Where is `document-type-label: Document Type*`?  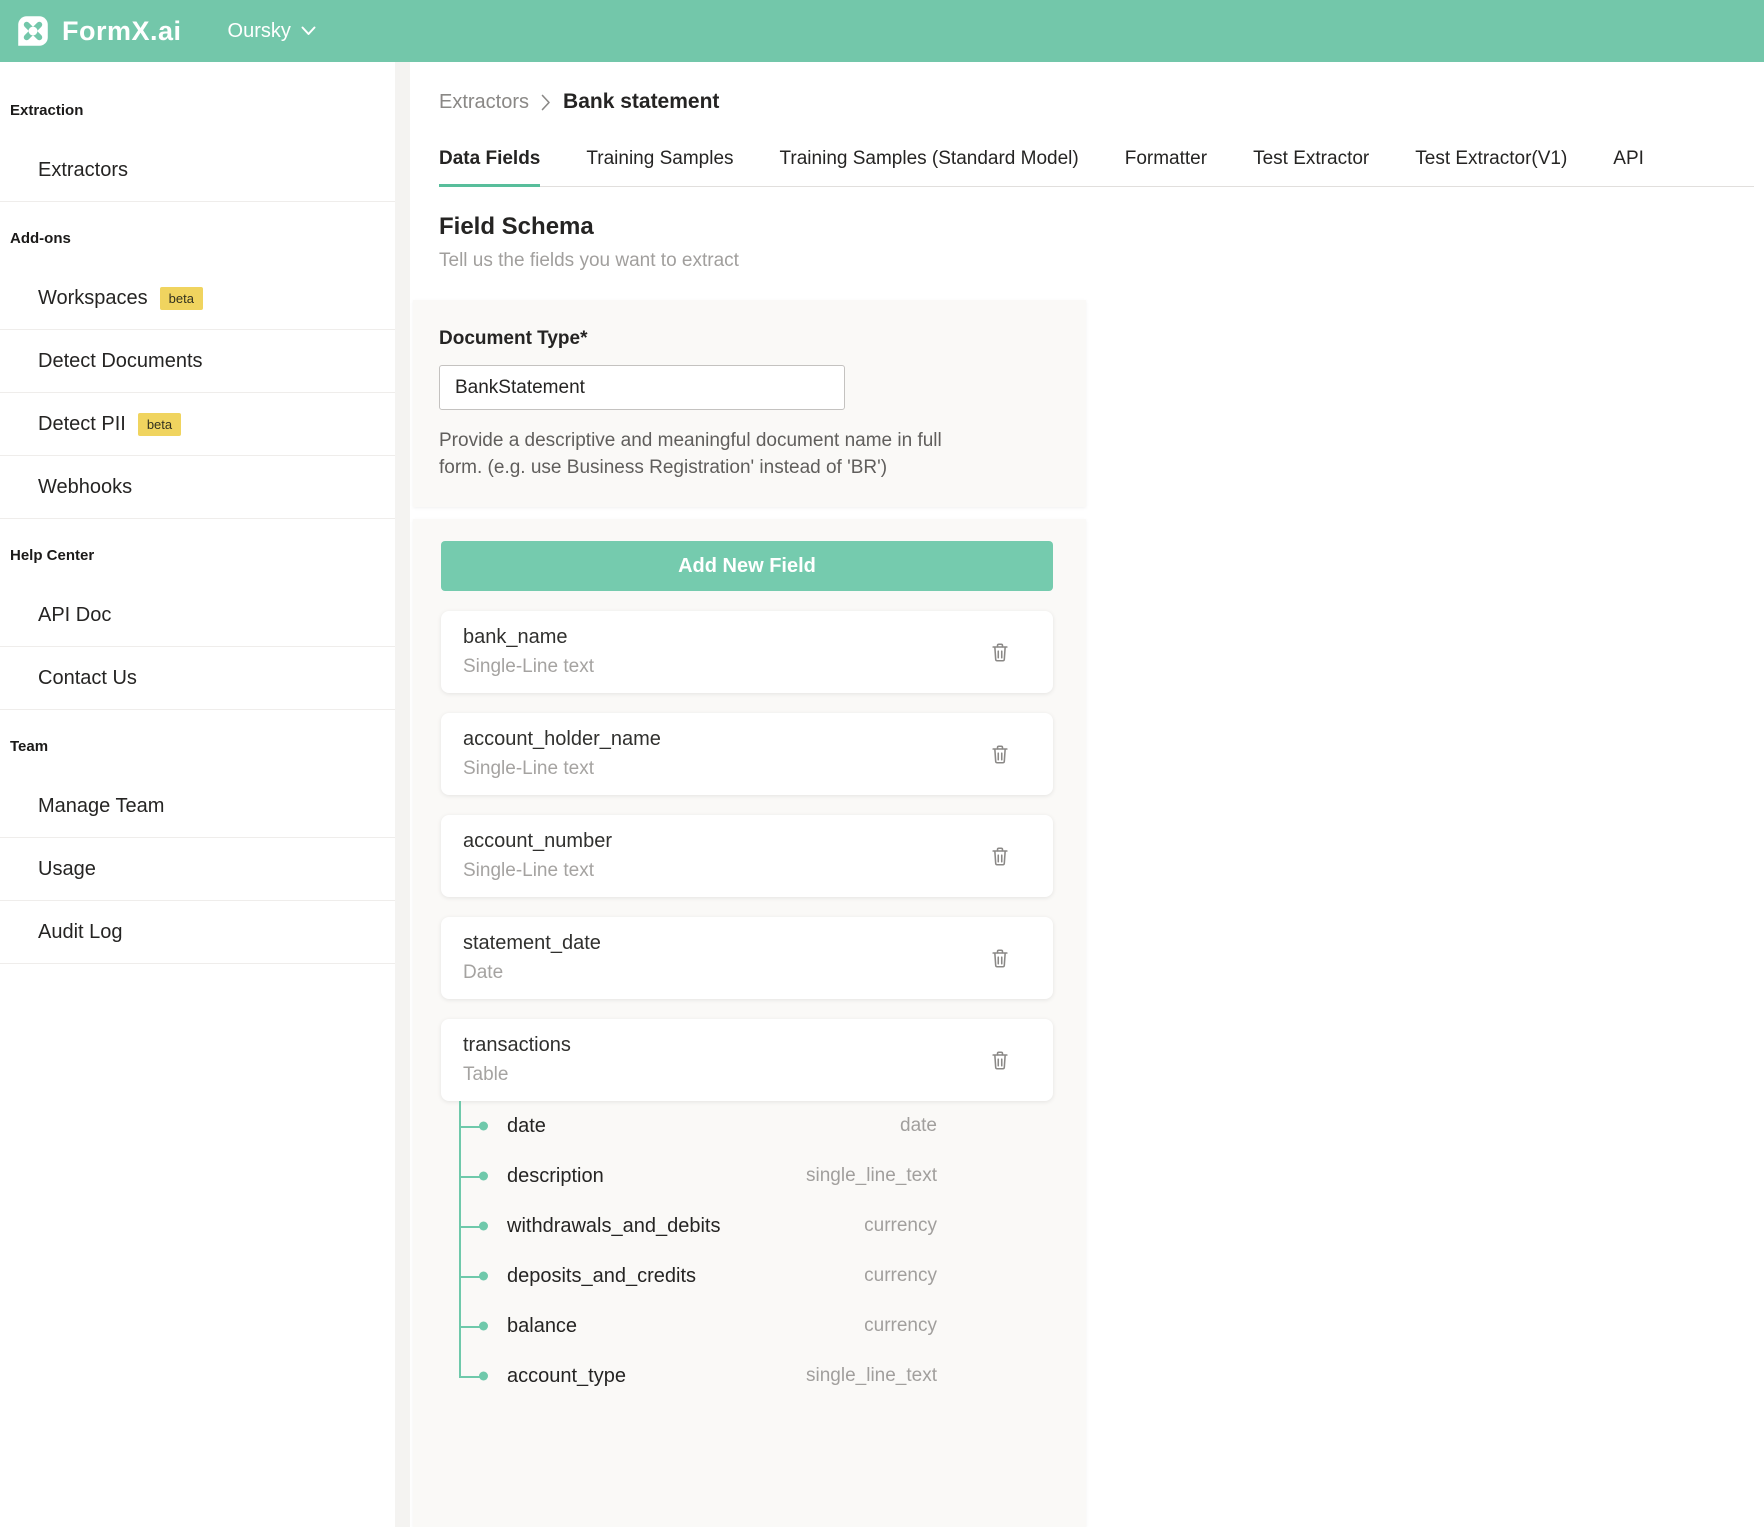
document-type-label: Document Type* is located at coordinates (513, 338).